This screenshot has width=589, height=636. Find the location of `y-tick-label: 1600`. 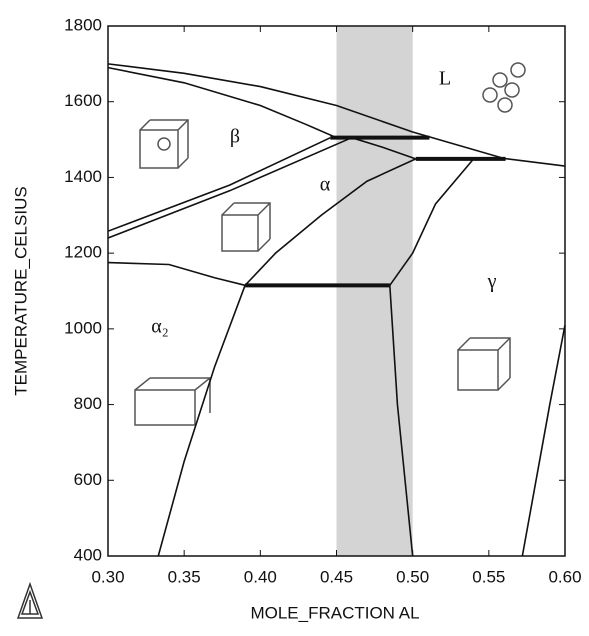

y-tick-label: 1600 is located at coordinates (83, 100).